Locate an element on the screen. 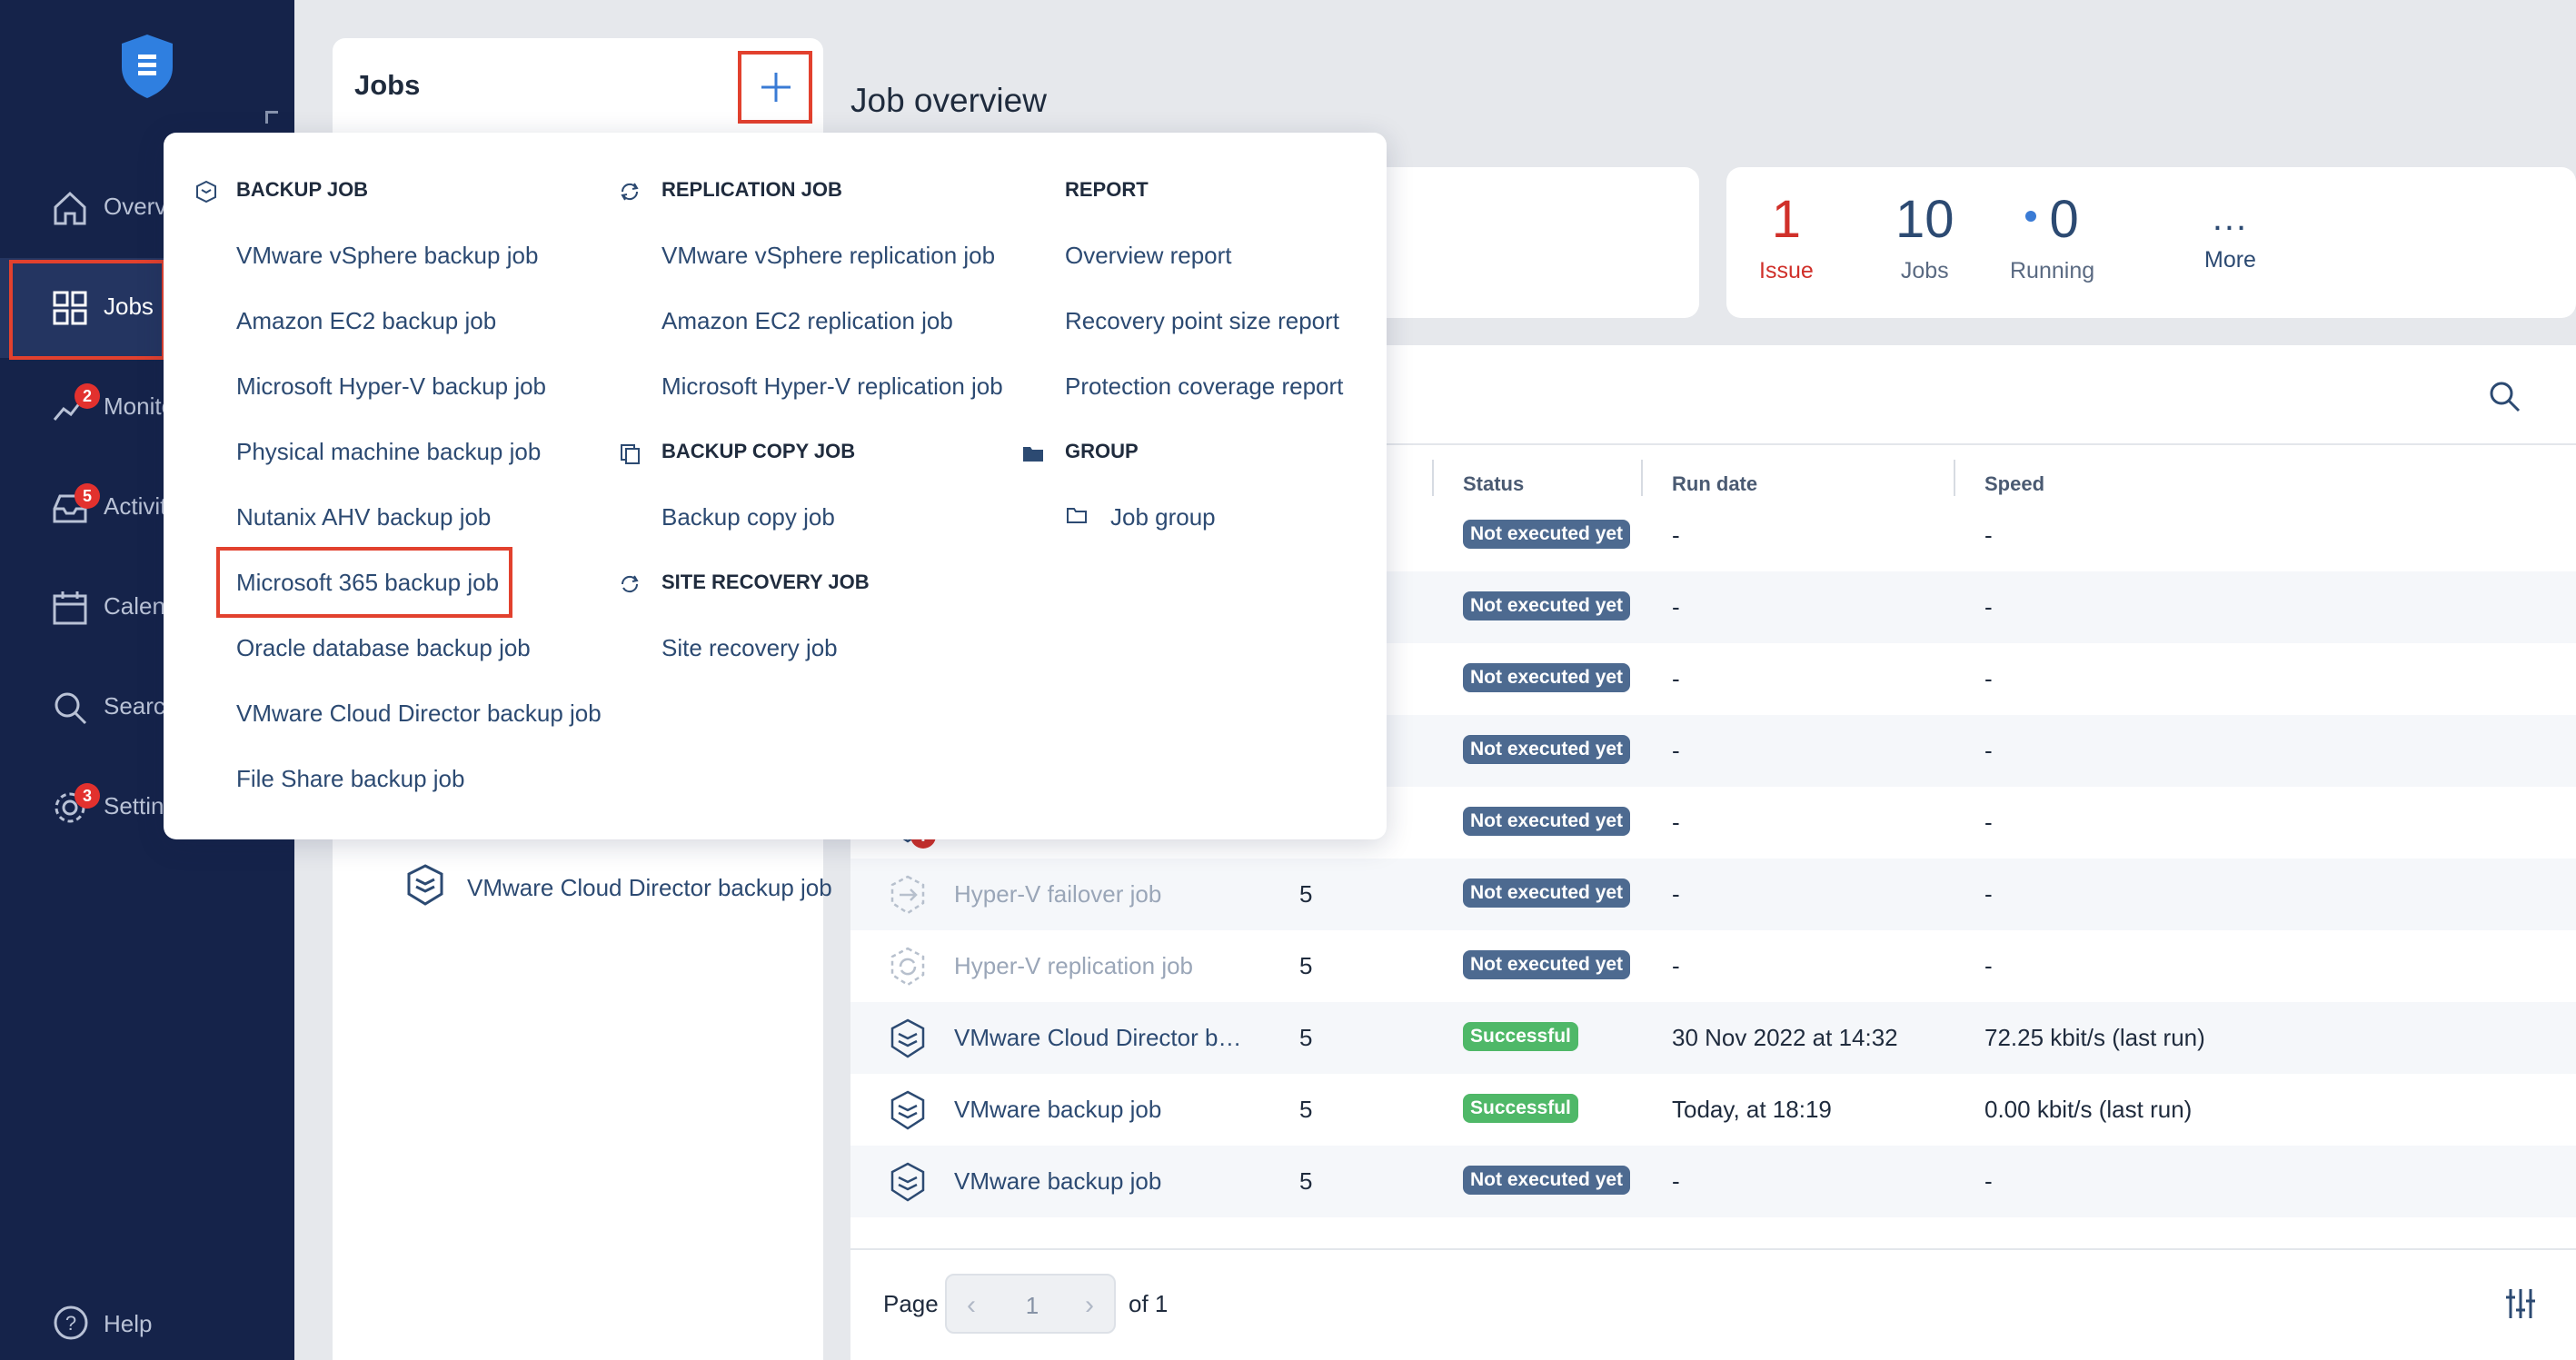 This screenshot has width=2576, height=1360. site-recovery-icon is located at coordinates (630, 584).